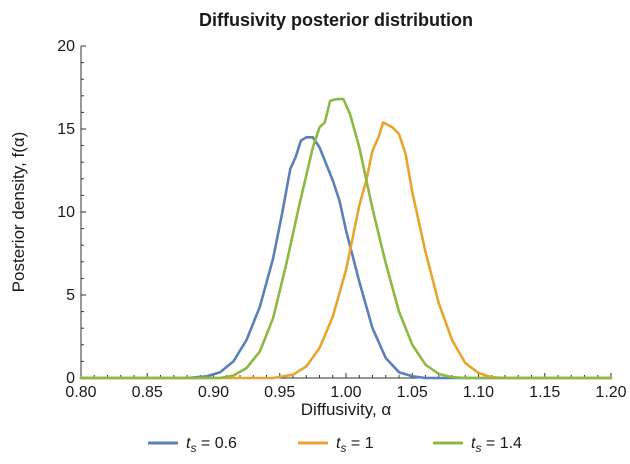 Image resolution: width=630 pixels, height=464 pixels. Describe the element at coordinates (213, 392) in the screenshot. I see `x-tick-label: 0.90` at that location.